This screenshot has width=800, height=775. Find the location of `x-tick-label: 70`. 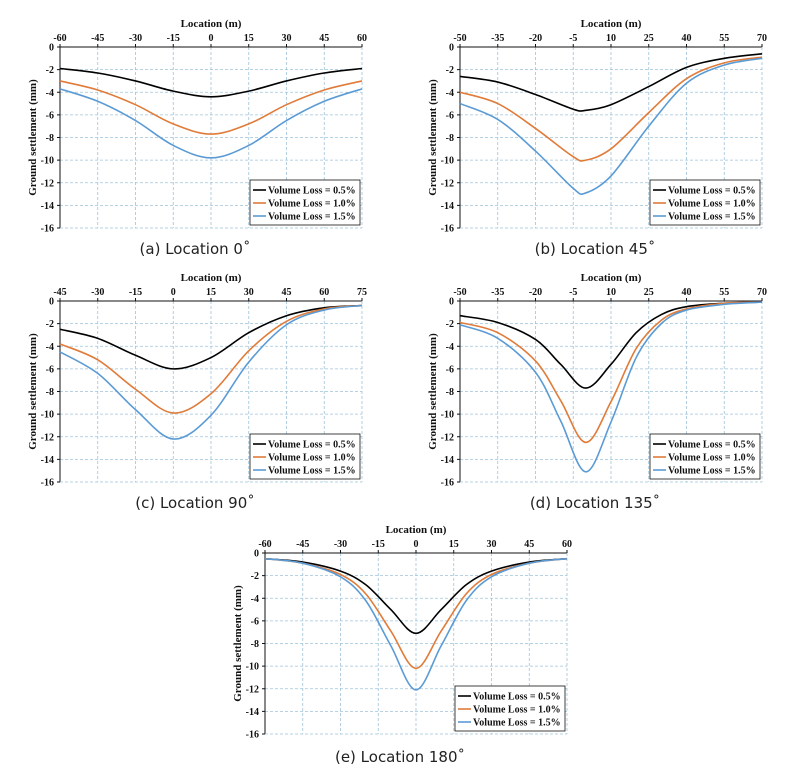

x-tick-label: 70 is located at coordinates (762, 38).